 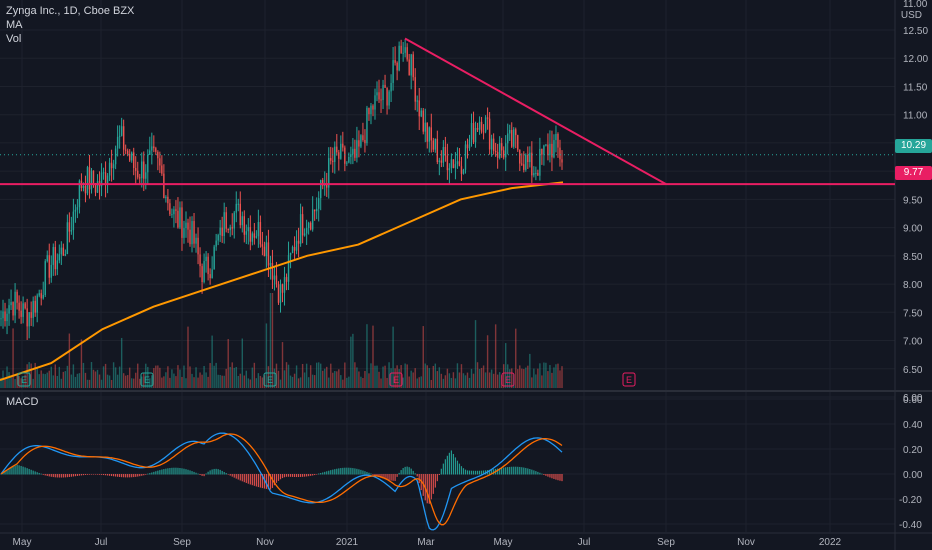 I want to click on price-axis-tick: 12.50, so click(x=915, y=31).